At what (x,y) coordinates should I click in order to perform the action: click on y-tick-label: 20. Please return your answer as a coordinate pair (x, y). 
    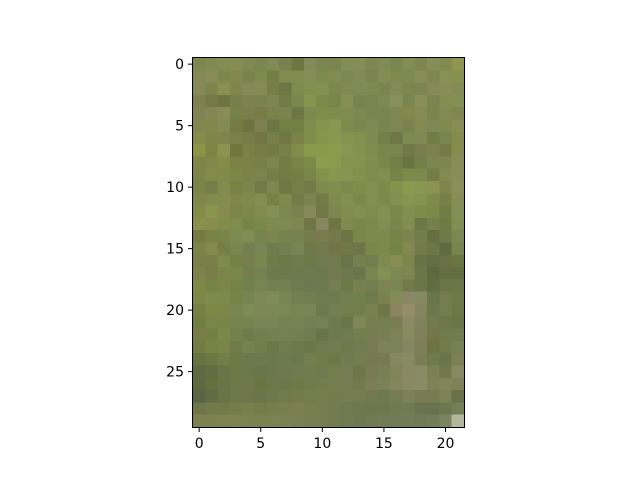
    Looking at the image, I should click on (175, 311).